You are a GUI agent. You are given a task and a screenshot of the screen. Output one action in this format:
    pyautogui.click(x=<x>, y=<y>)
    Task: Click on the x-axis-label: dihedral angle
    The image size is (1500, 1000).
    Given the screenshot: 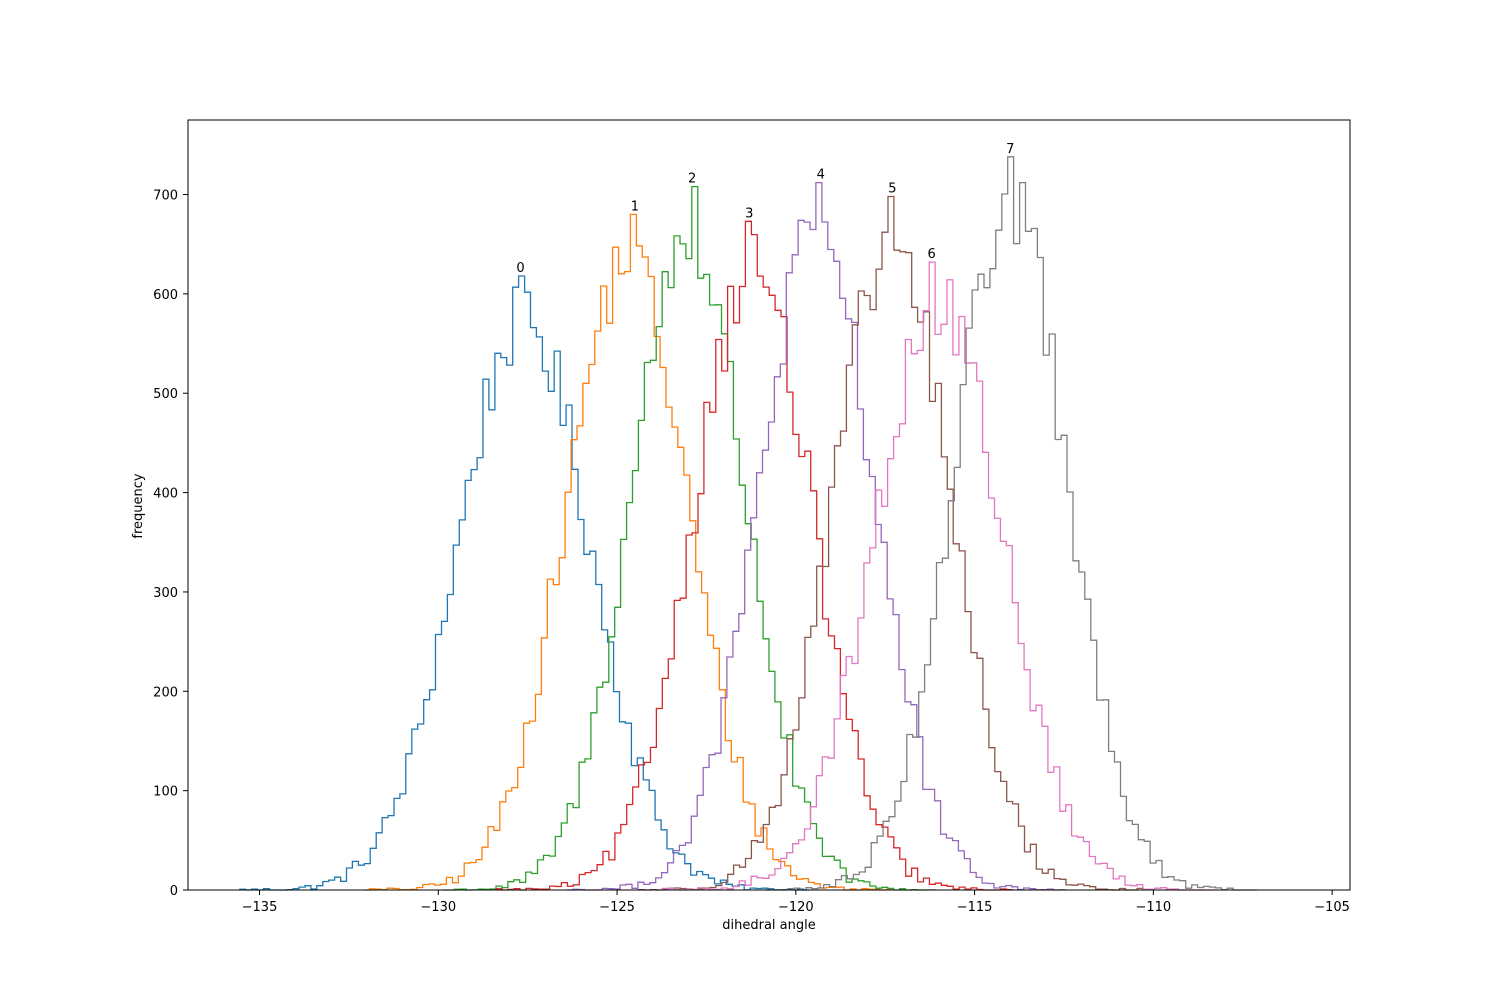 What is the action you would take?
    pyautogui.click(x=768, y=925)
    